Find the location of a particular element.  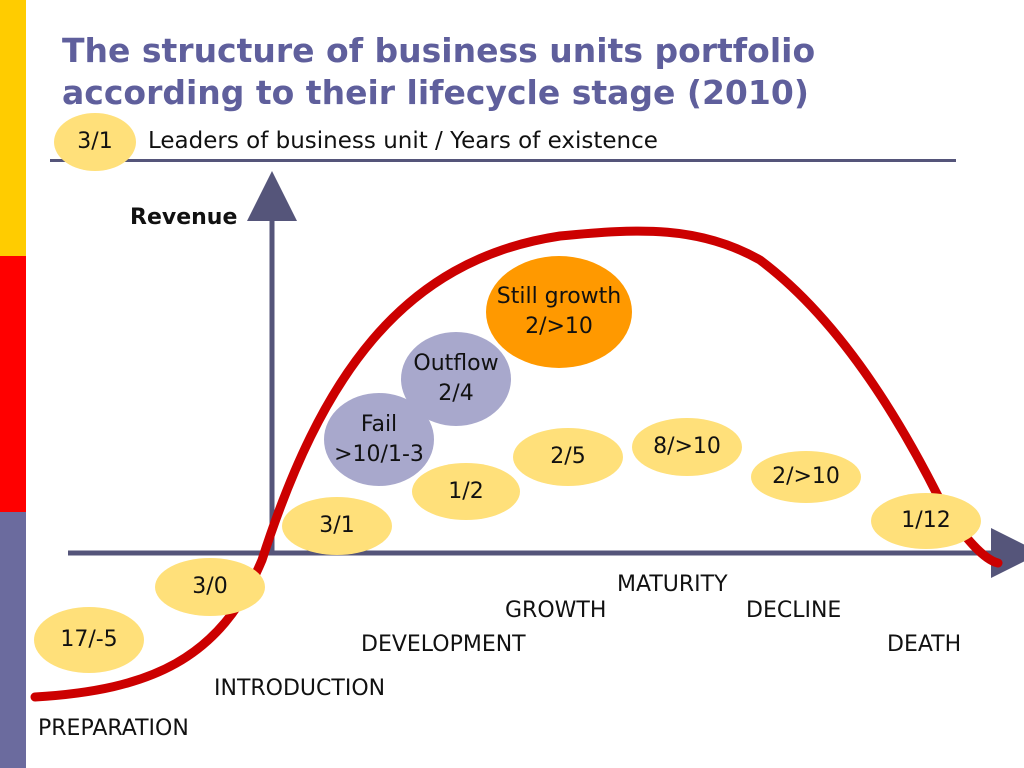

bubble-preparation: 17/-5 is located at coordinates (89, 640).